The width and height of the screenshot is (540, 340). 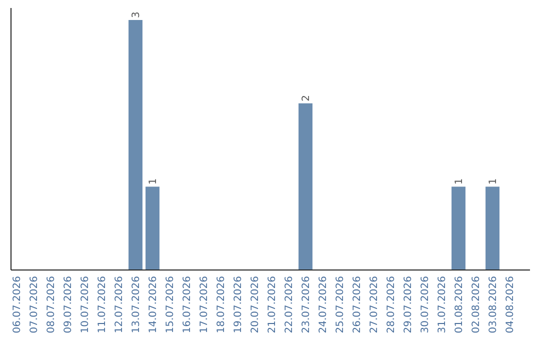 I want to click on x-tick-label: 24.07.2026, so click(x=323, y=305).